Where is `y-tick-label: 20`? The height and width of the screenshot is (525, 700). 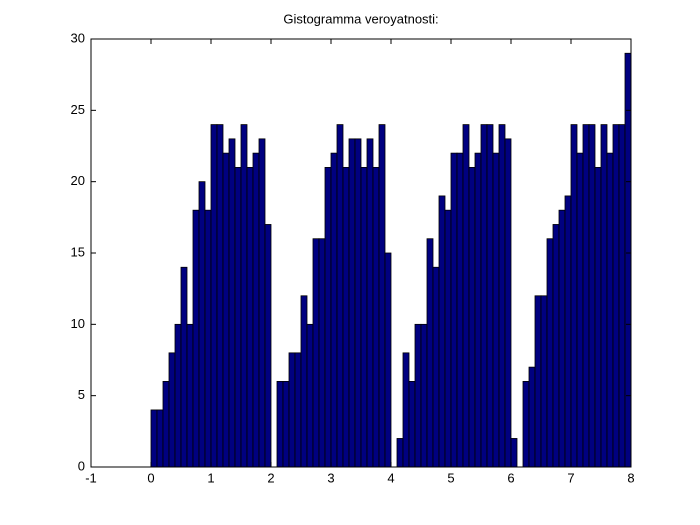 y-tick-label: 20 is located at coordinates (78, 180).